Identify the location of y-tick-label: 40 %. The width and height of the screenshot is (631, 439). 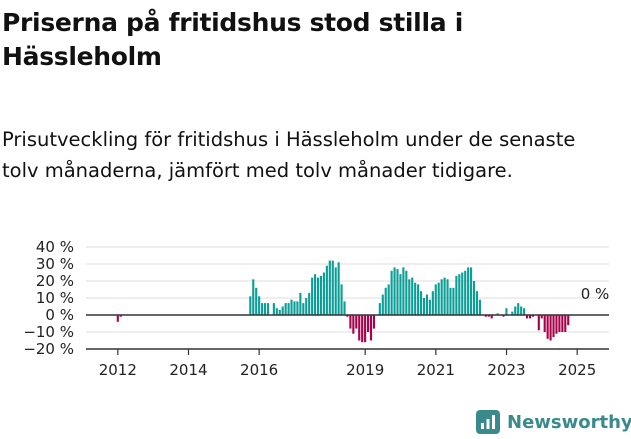
(55, 247).